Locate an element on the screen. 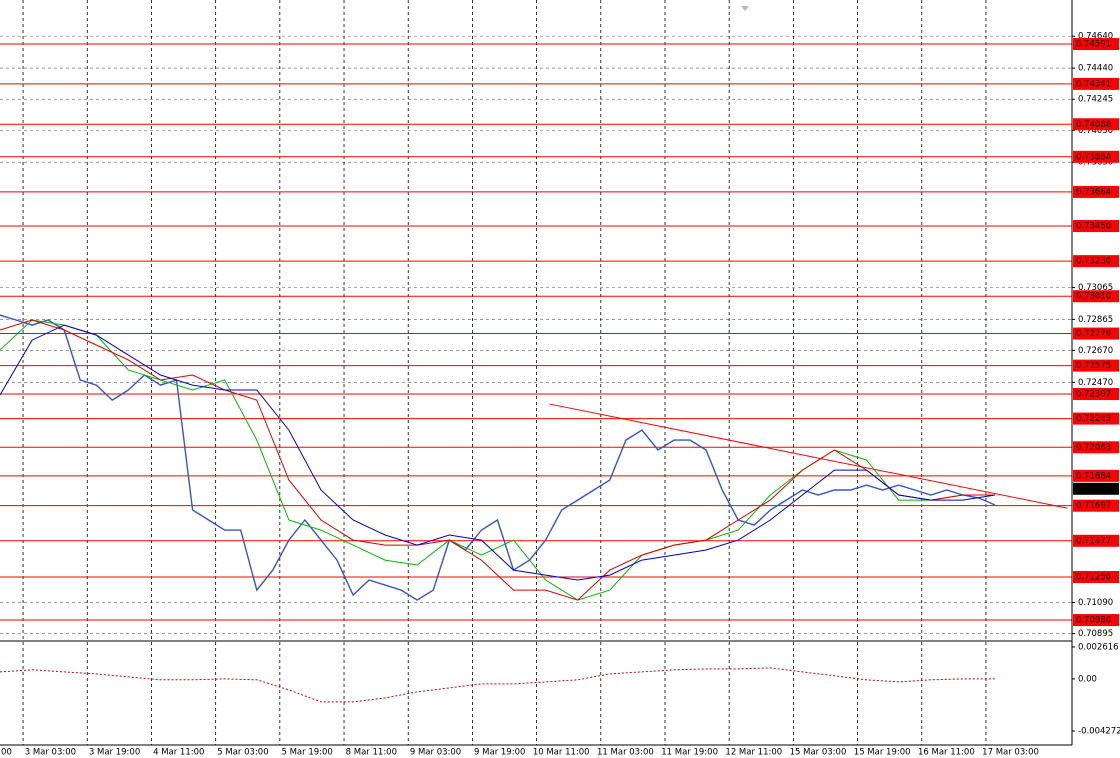 The width and height of the screenshot is (1120, 758). level-label: 0.70980 is located at coordinates (1093, 621).